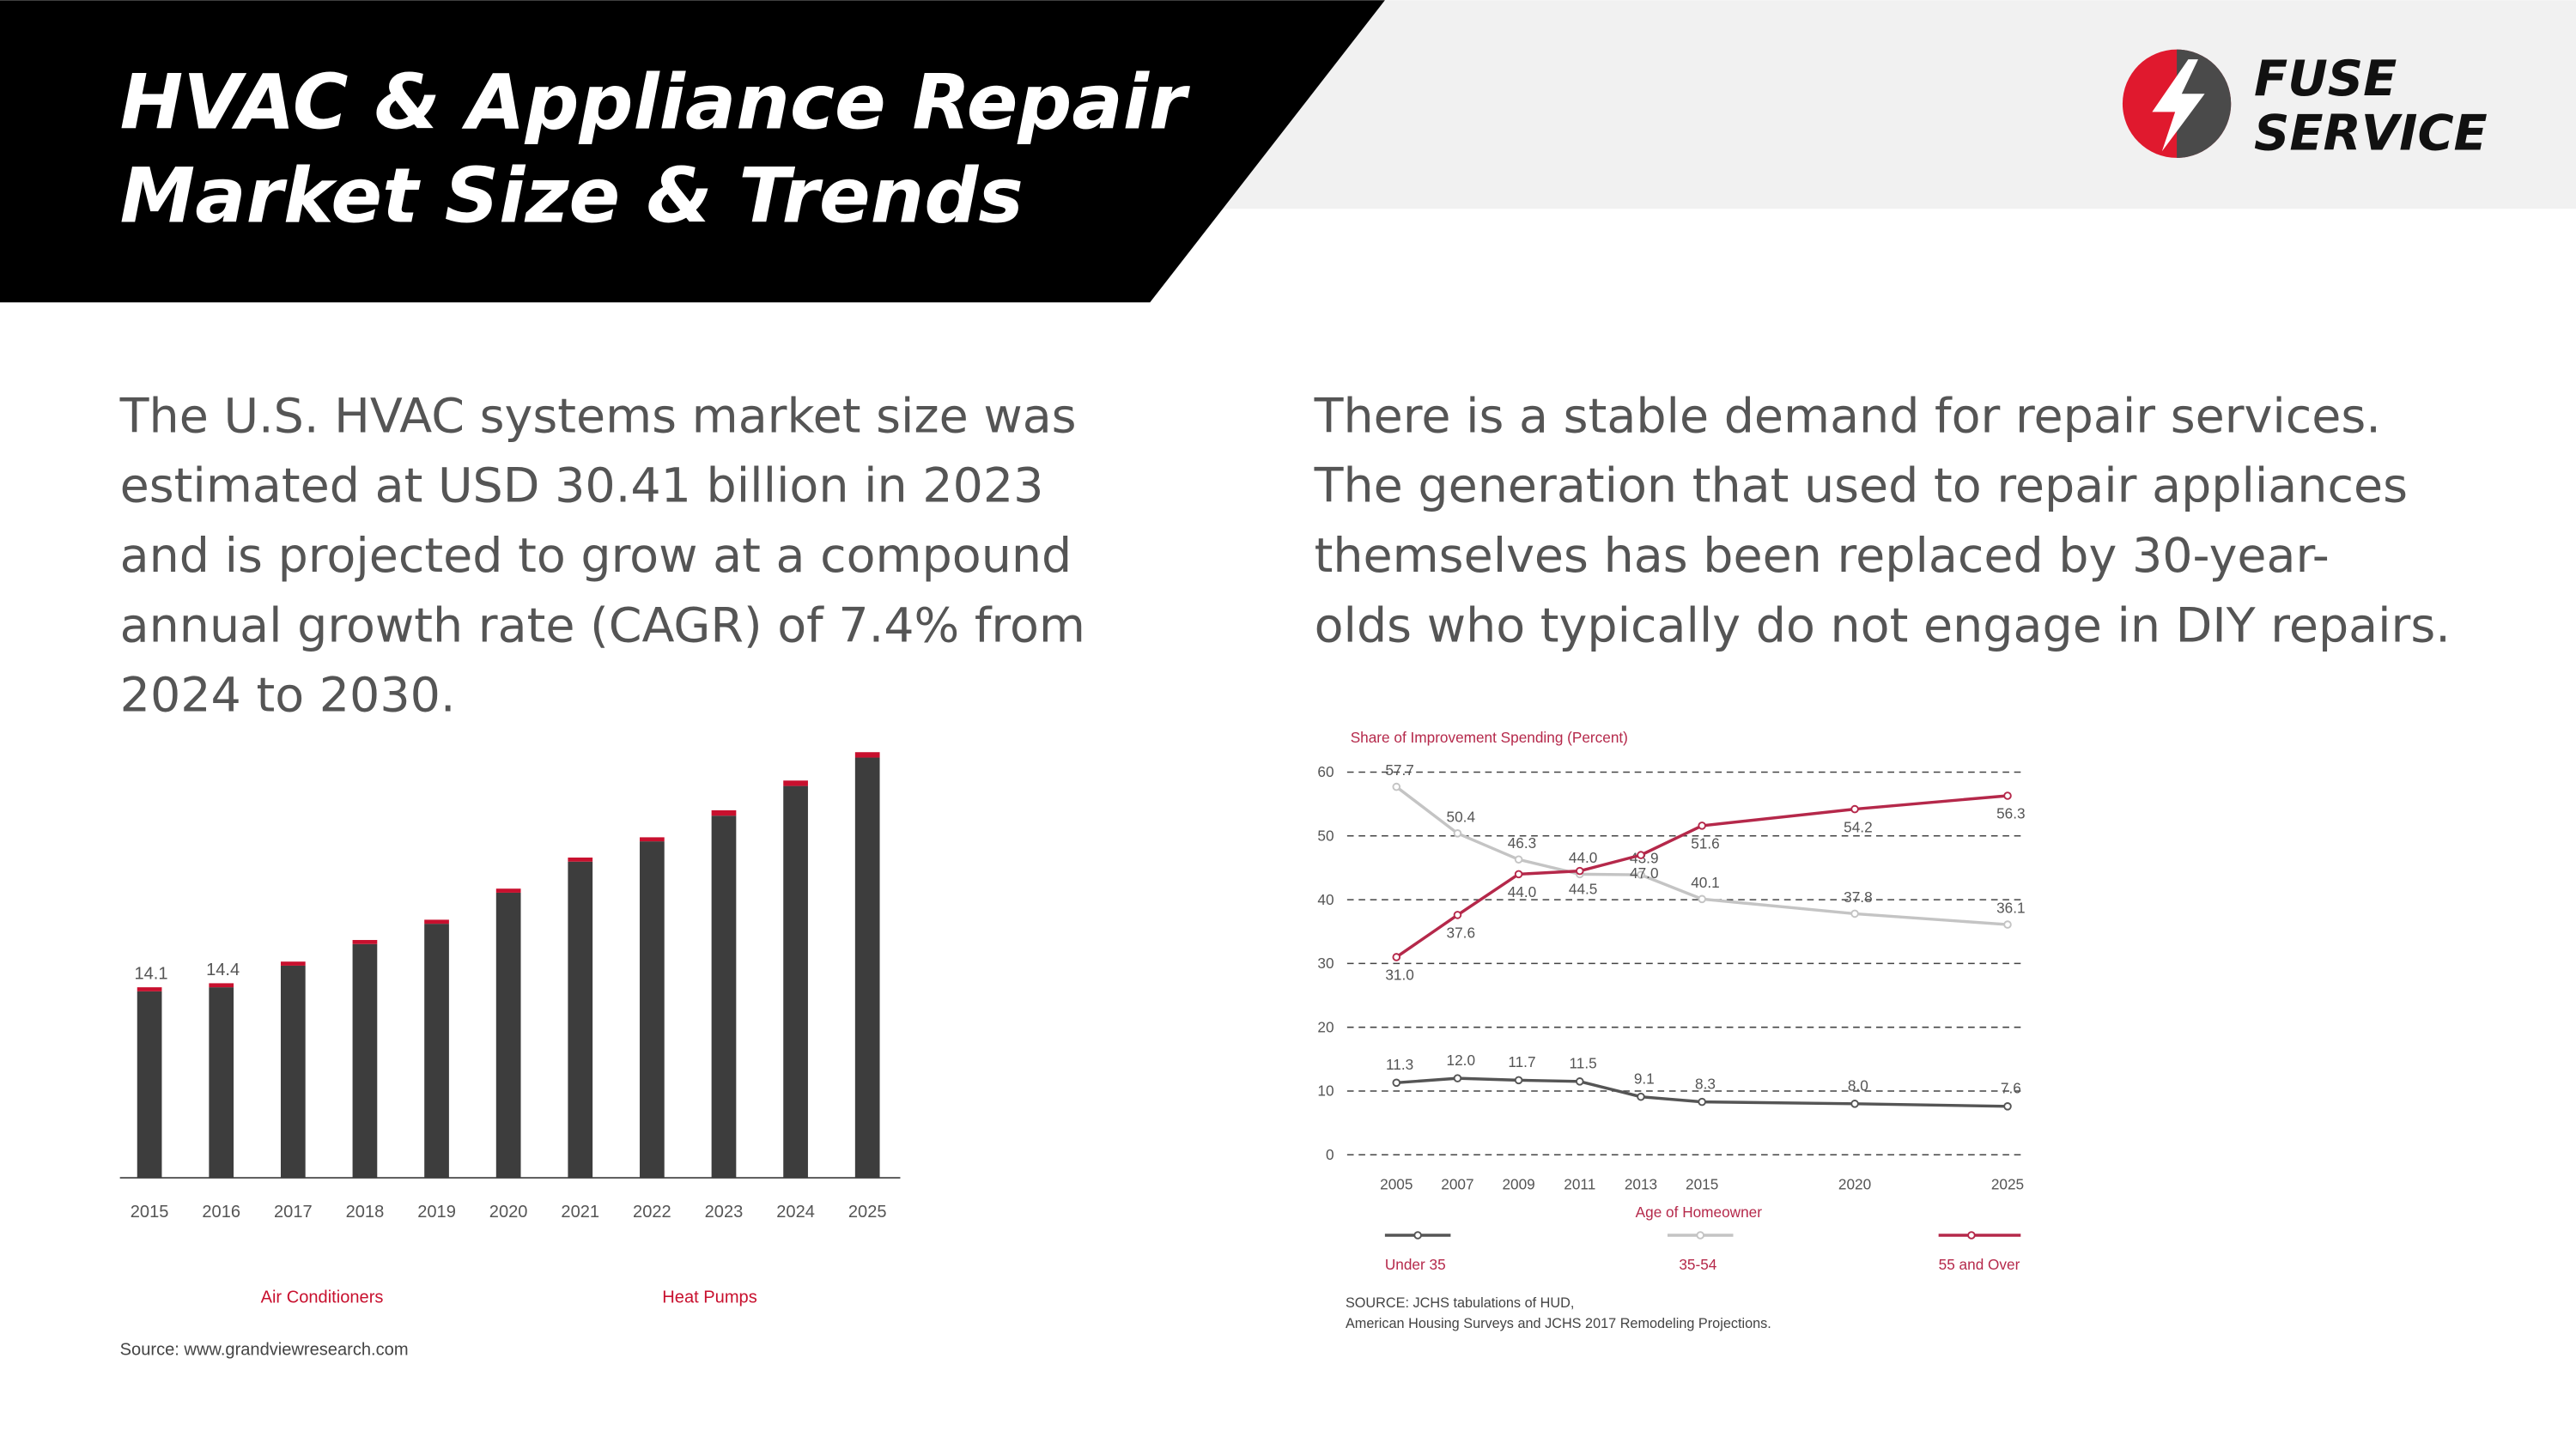  Describe the element at coordinates (596, 556) in the screenshot. I see `paragraph-line: and is projected to grow at a compound` at that location.